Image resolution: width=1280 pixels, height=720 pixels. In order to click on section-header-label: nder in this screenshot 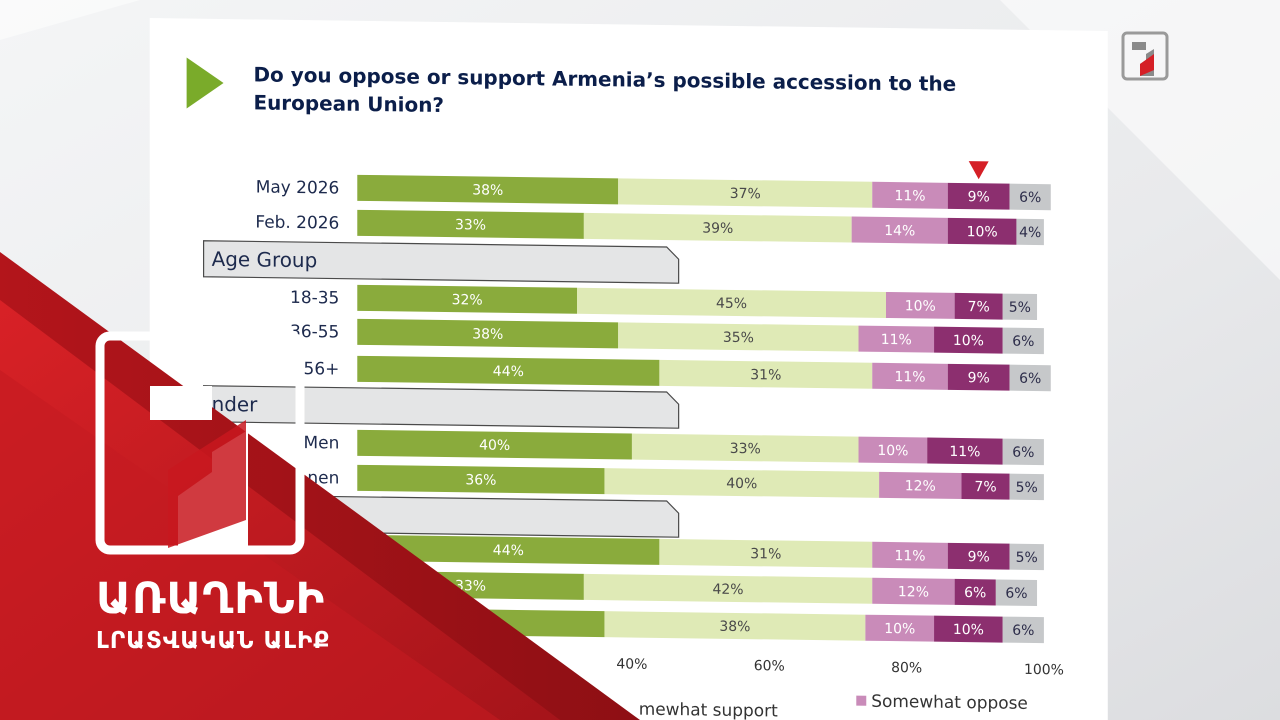, I will do `click(235, 404)`.